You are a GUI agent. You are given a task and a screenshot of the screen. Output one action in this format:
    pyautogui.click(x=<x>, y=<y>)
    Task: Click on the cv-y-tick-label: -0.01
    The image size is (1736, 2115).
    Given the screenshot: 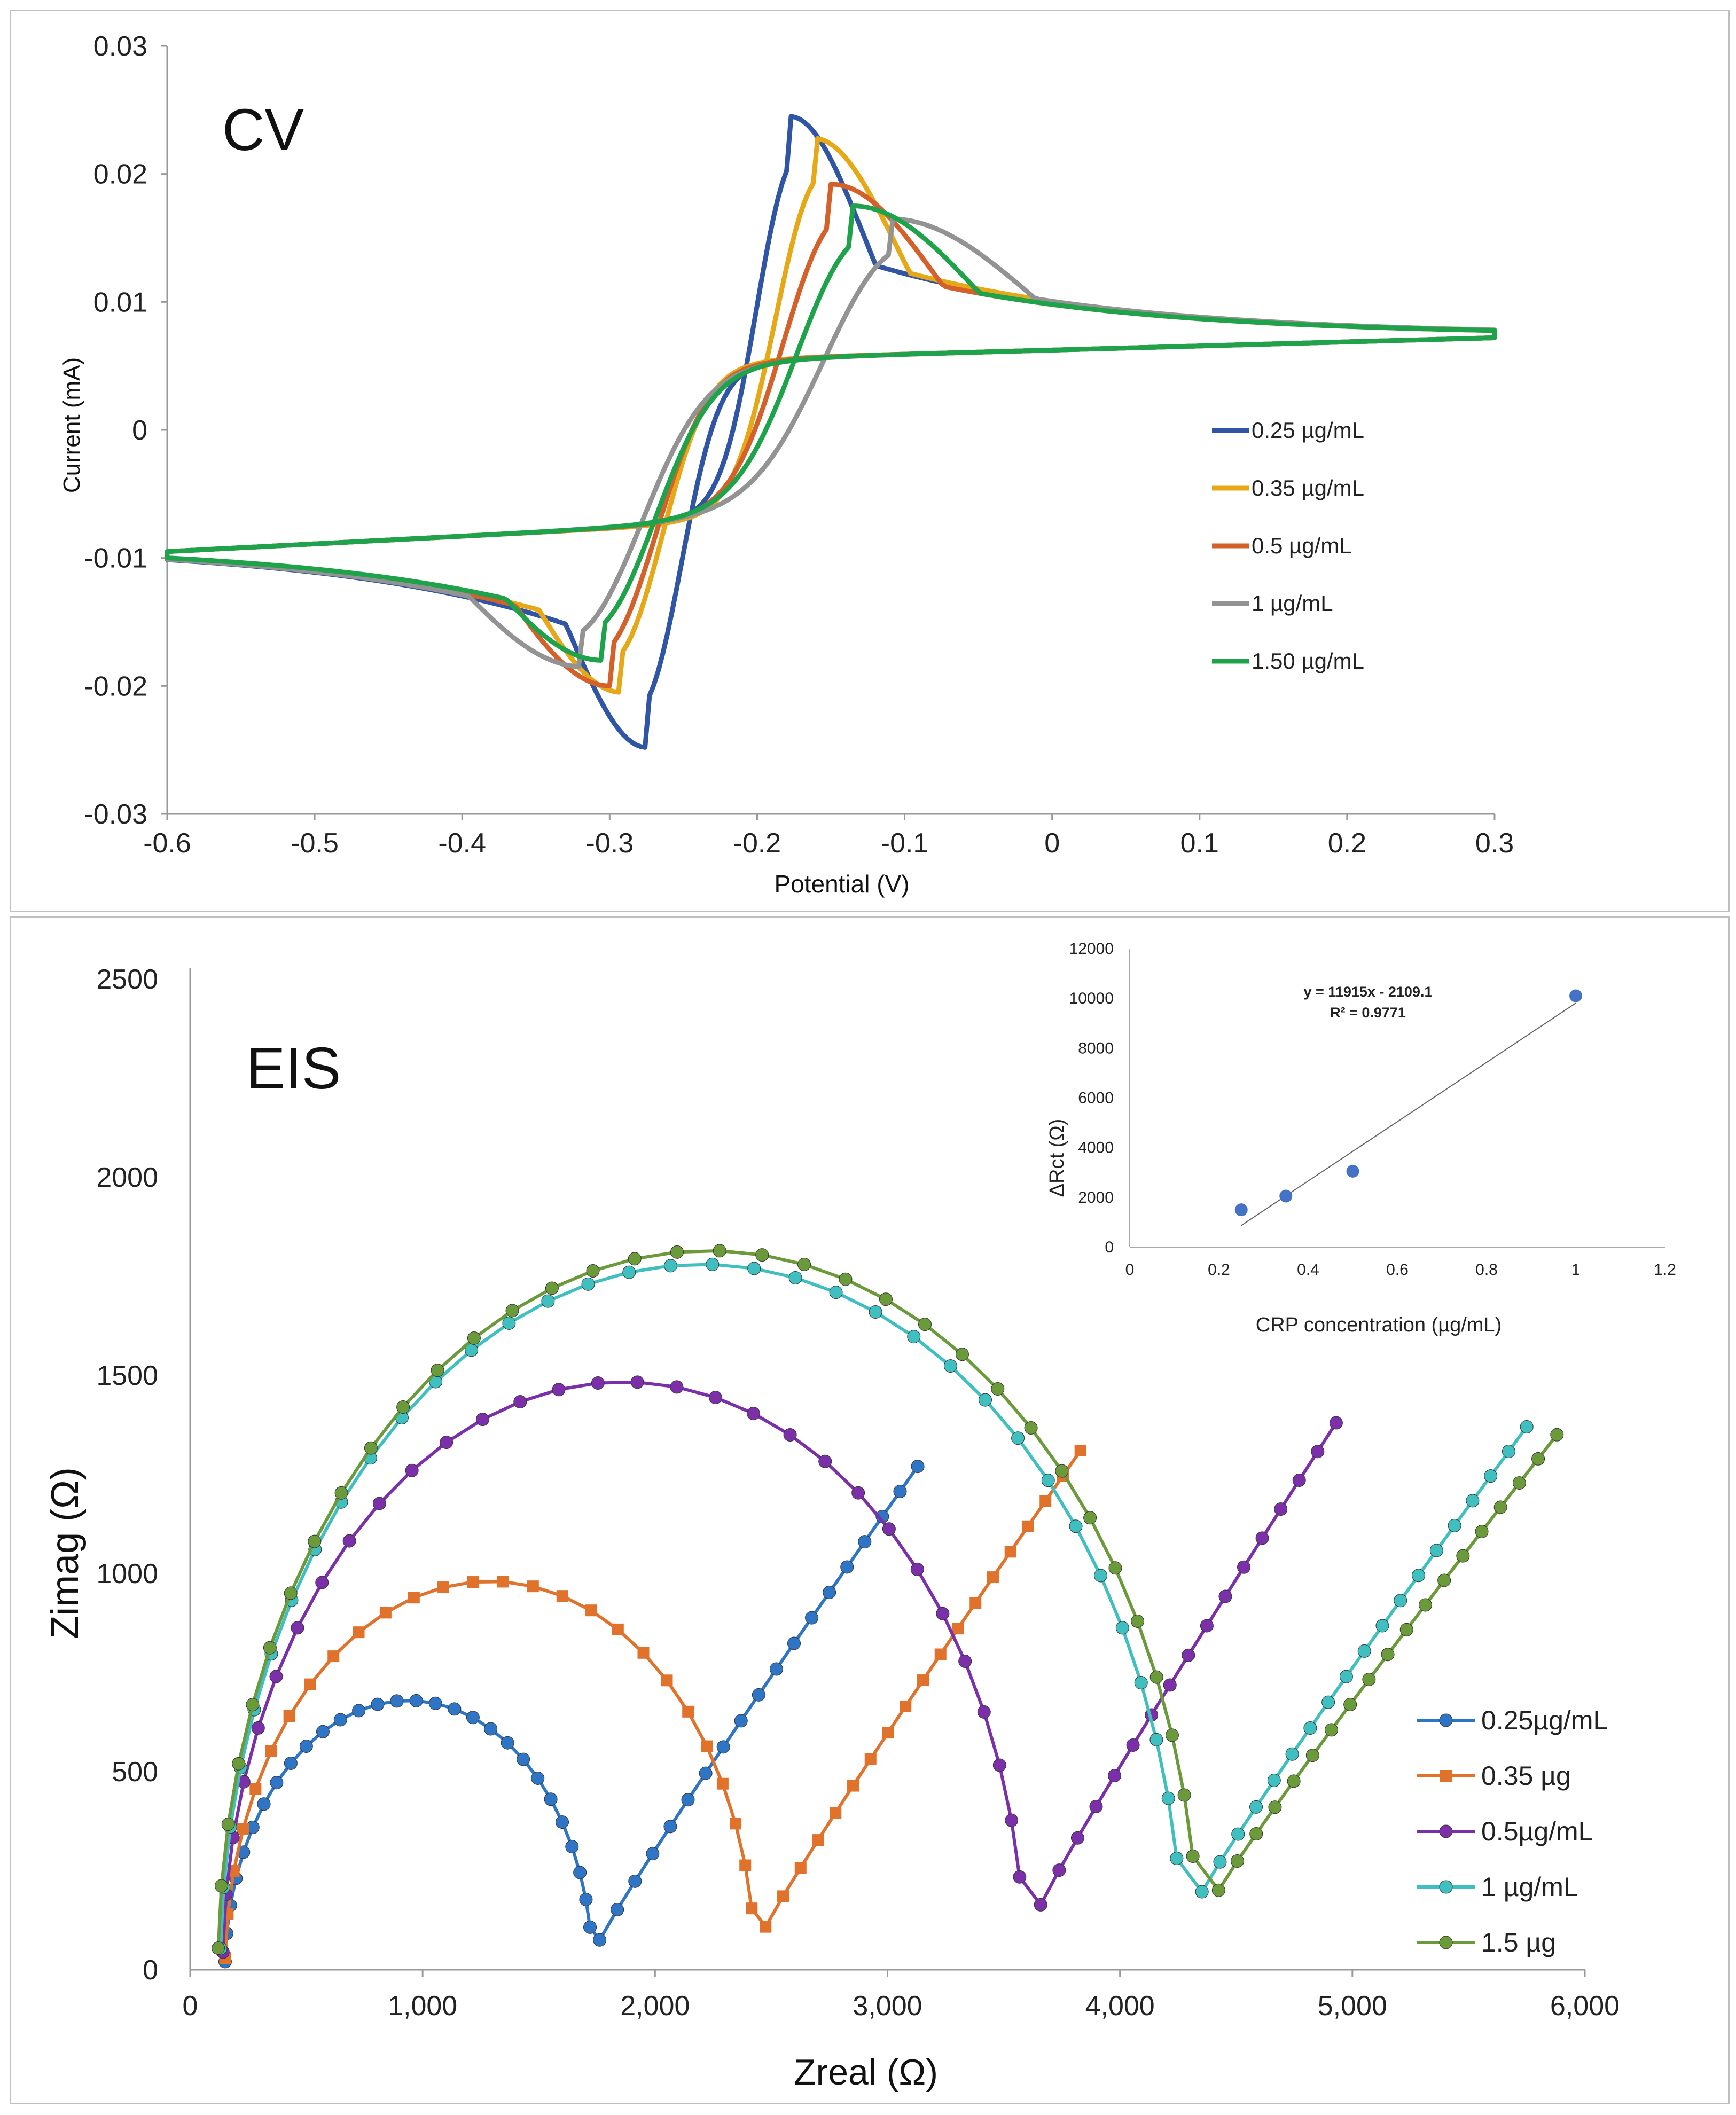 What is the action you would take?
    pyautogui.click(x=116, y=558)
    